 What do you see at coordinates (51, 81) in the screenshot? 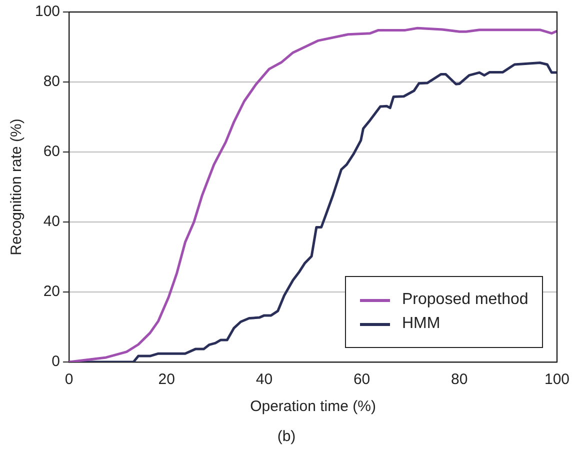
I see `y-tick-label: 80` at bounding box center [51, 81].